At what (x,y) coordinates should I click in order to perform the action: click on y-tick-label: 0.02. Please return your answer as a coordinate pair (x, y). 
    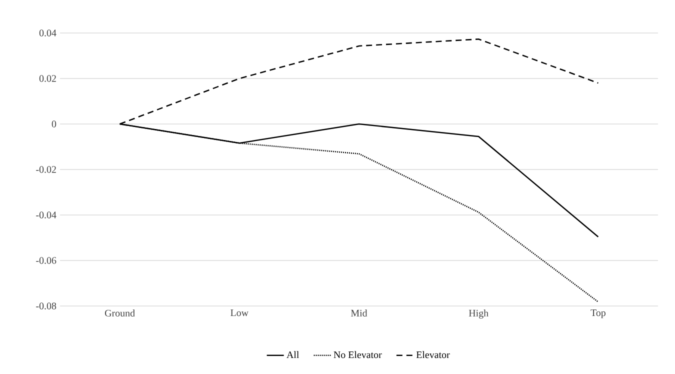
    Looking at the image, I should click on (47, 78).